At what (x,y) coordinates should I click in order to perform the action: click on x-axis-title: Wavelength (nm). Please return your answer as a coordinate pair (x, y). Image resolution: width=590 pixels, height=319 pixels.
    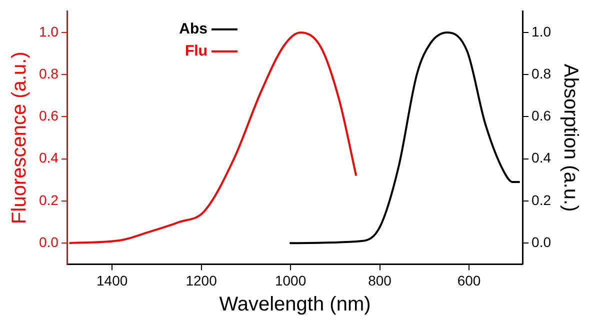
    Looking at the image, I should click on (295, 305).